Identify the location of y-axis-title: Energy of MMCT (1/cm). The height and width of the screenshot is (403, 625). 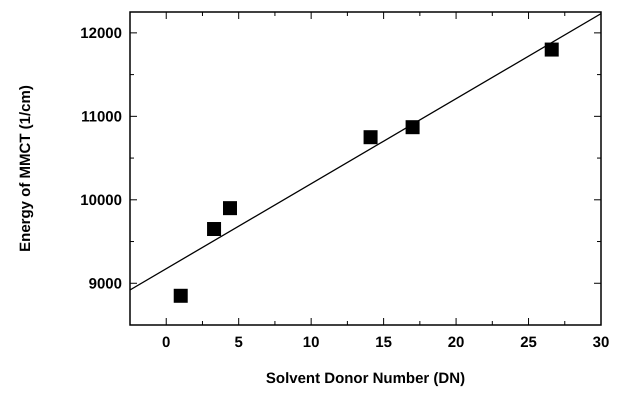
(25, 168).